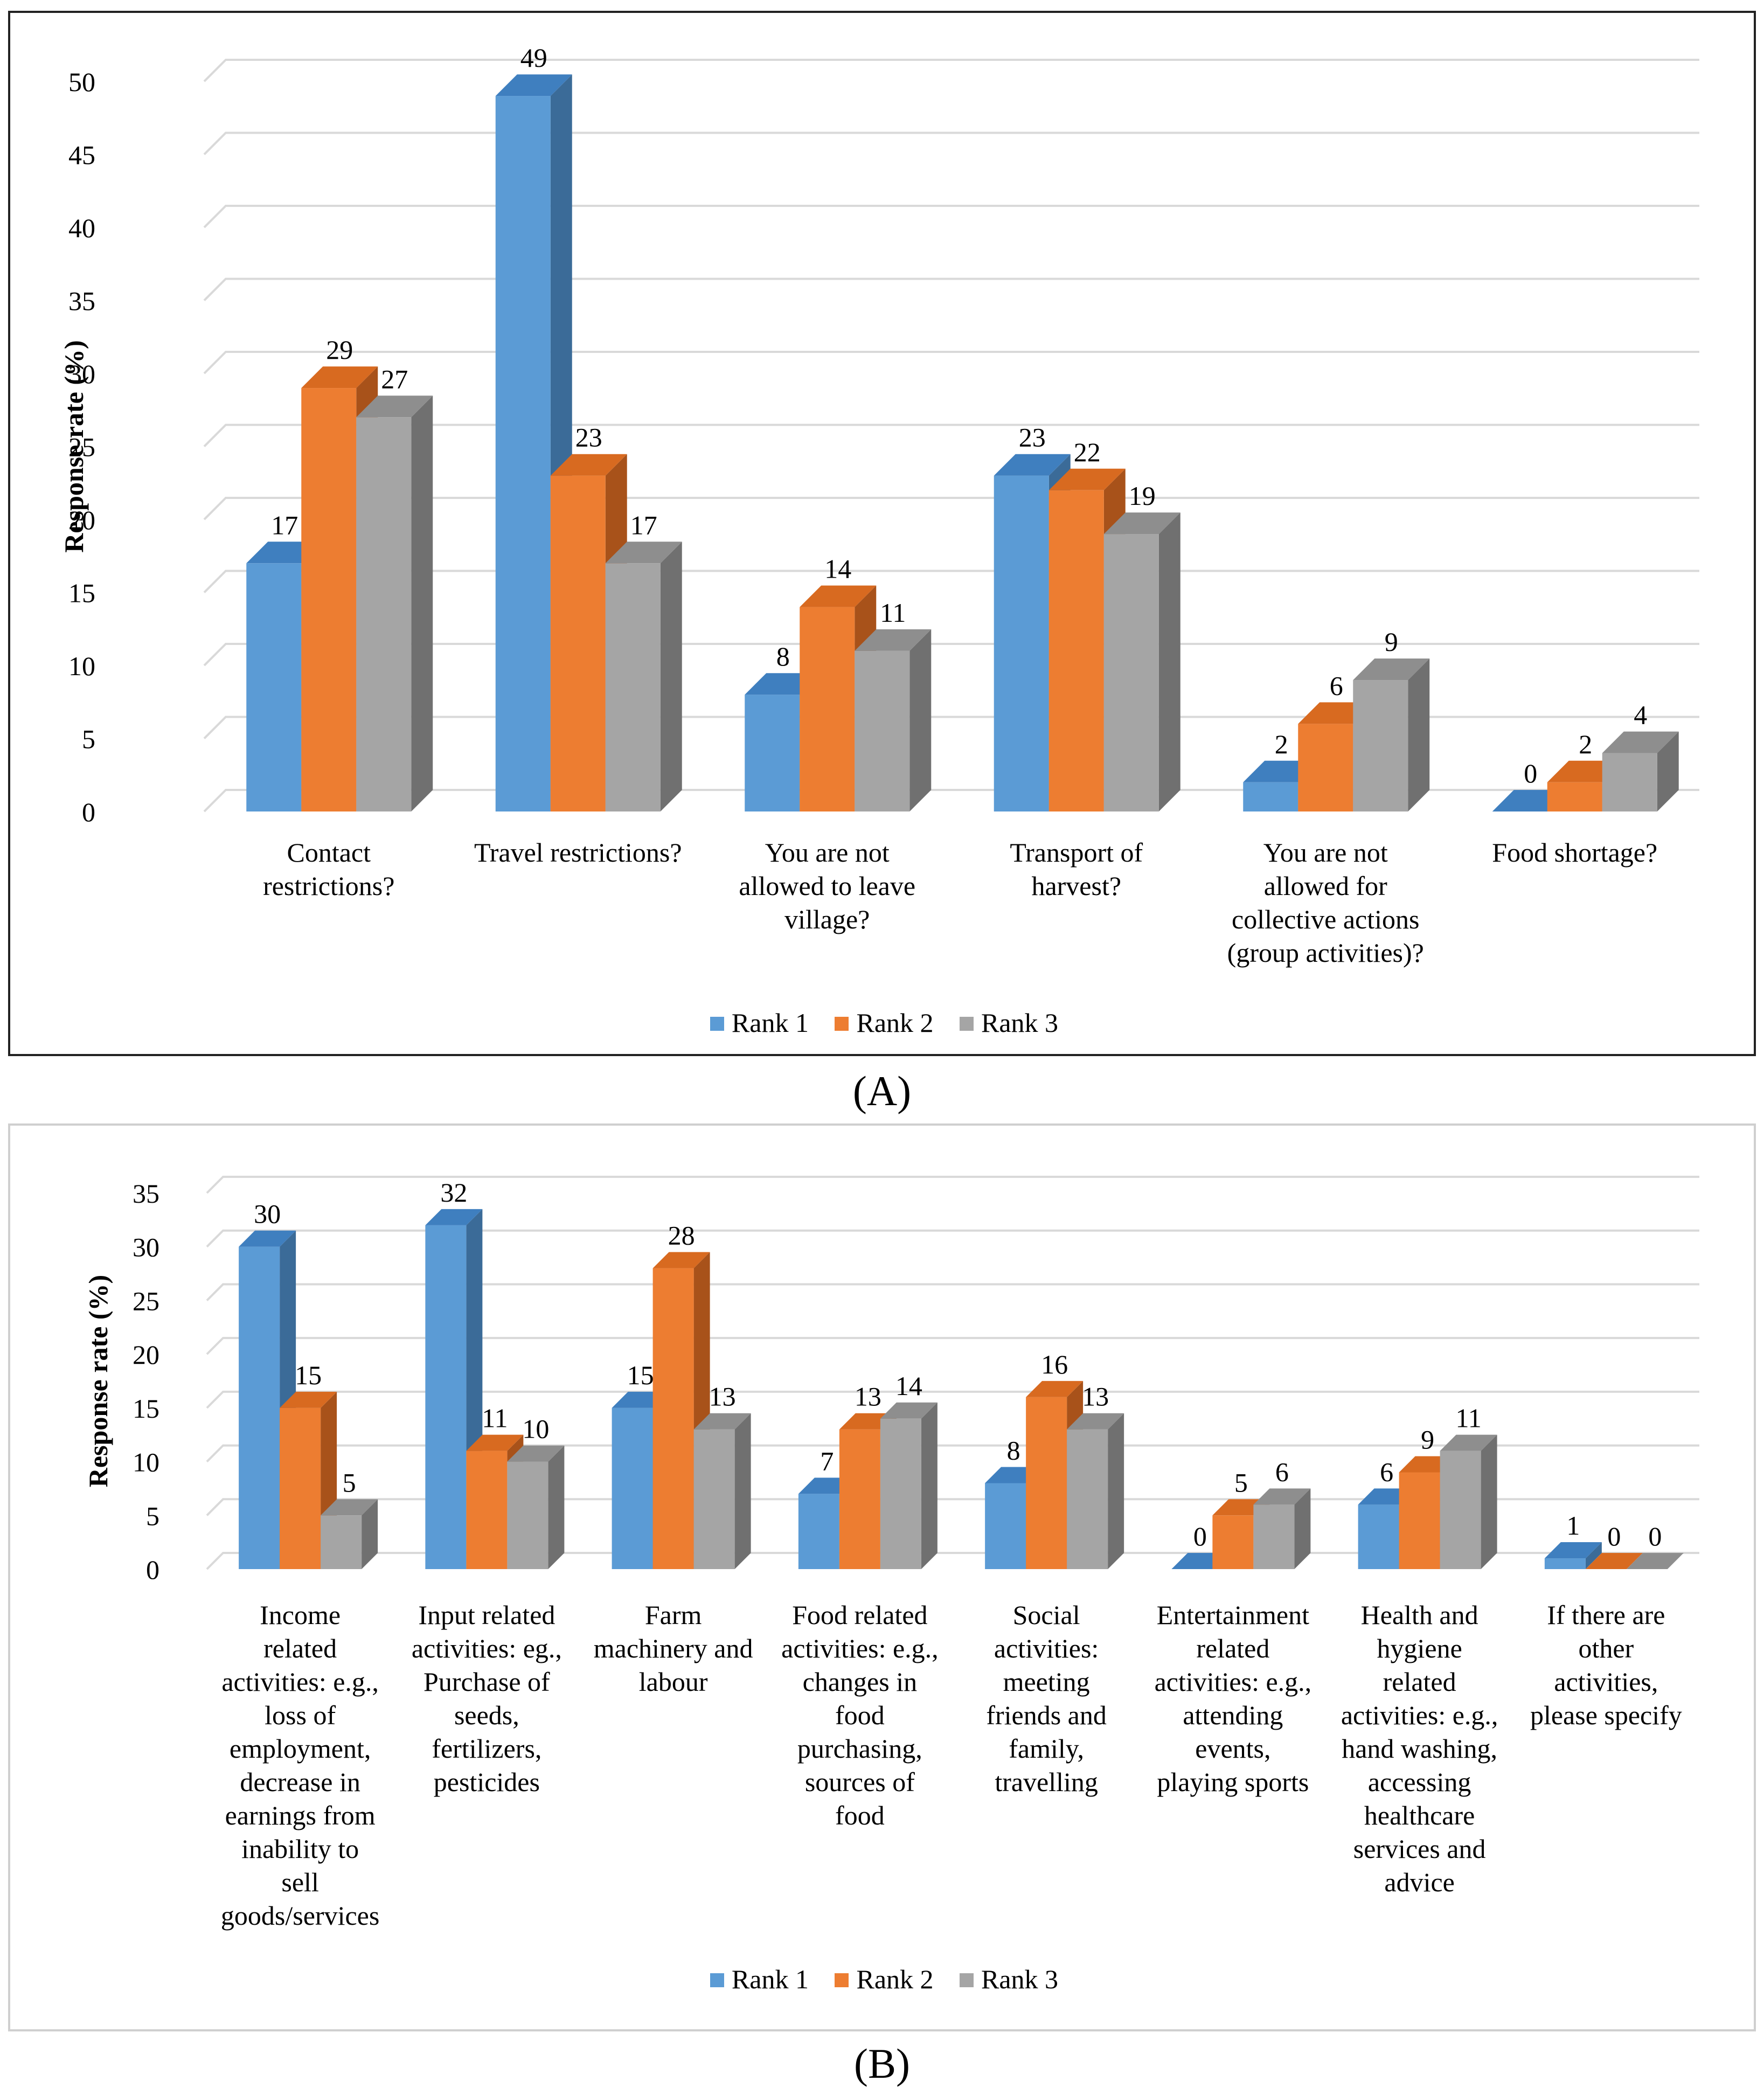 This screenshot has height=2088, width=1764. I want to click on data-label: 15, so click(308, 1375).